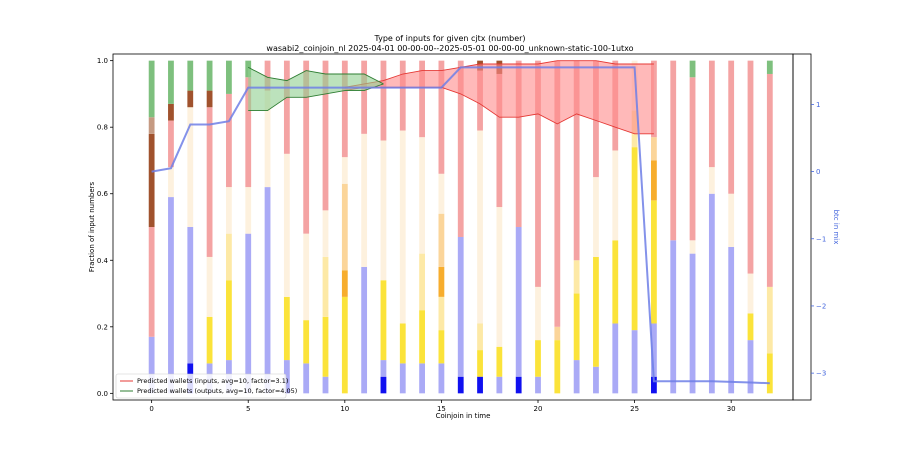  I want to click on bar-segment-21-orange-light, so click(557, 333).